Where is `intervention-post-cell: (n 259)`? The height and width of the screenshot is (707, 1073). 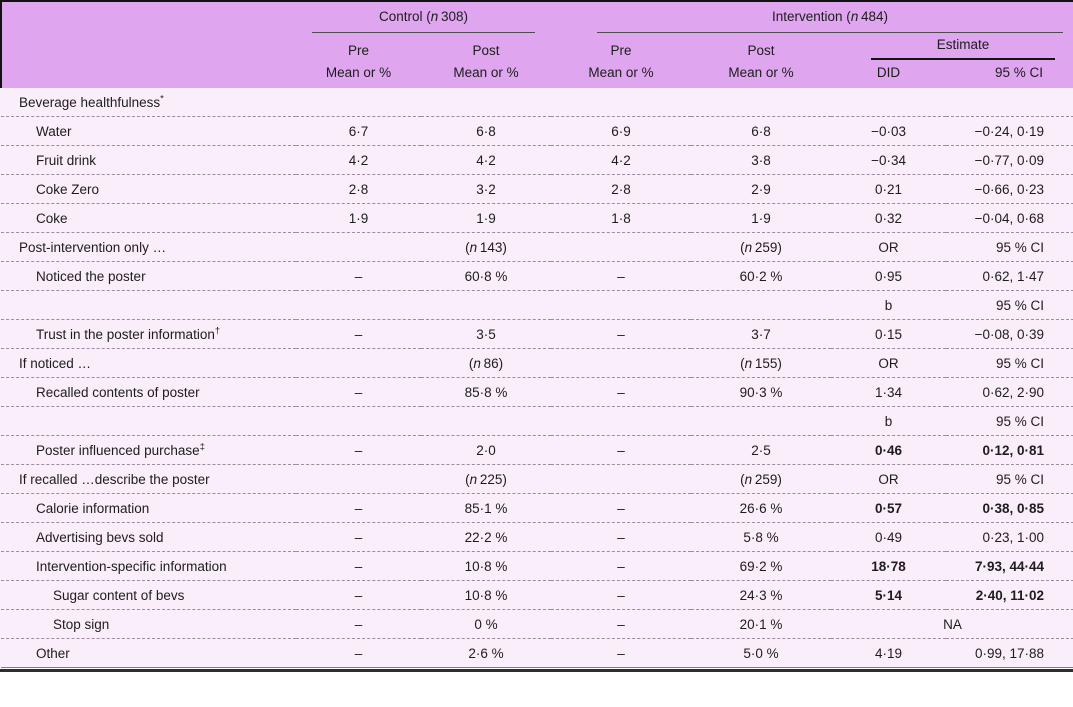 intervention-post-cell: (n 259) is located at coordinates (761, 479).